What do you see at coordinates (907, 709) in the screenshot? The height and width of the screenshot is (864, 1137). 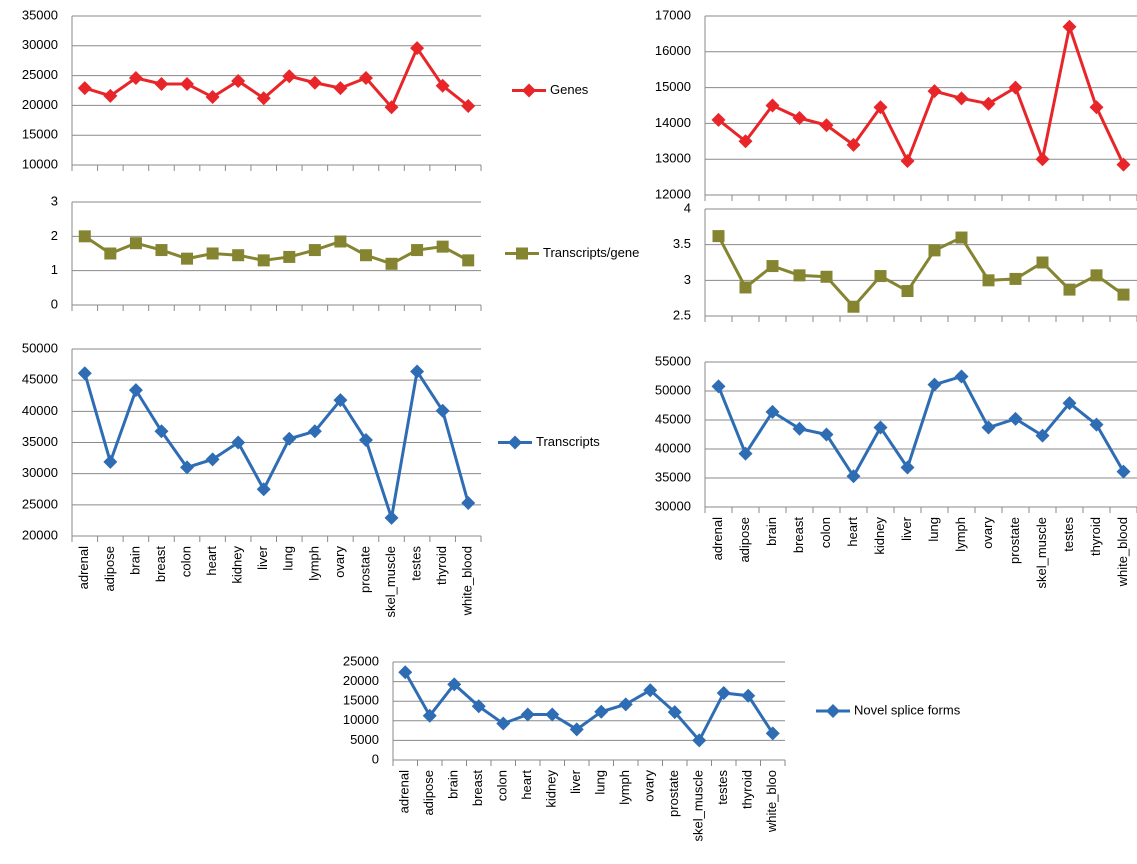 I see `legend-label: Novel splice forms` at bounding box center [907, 709].